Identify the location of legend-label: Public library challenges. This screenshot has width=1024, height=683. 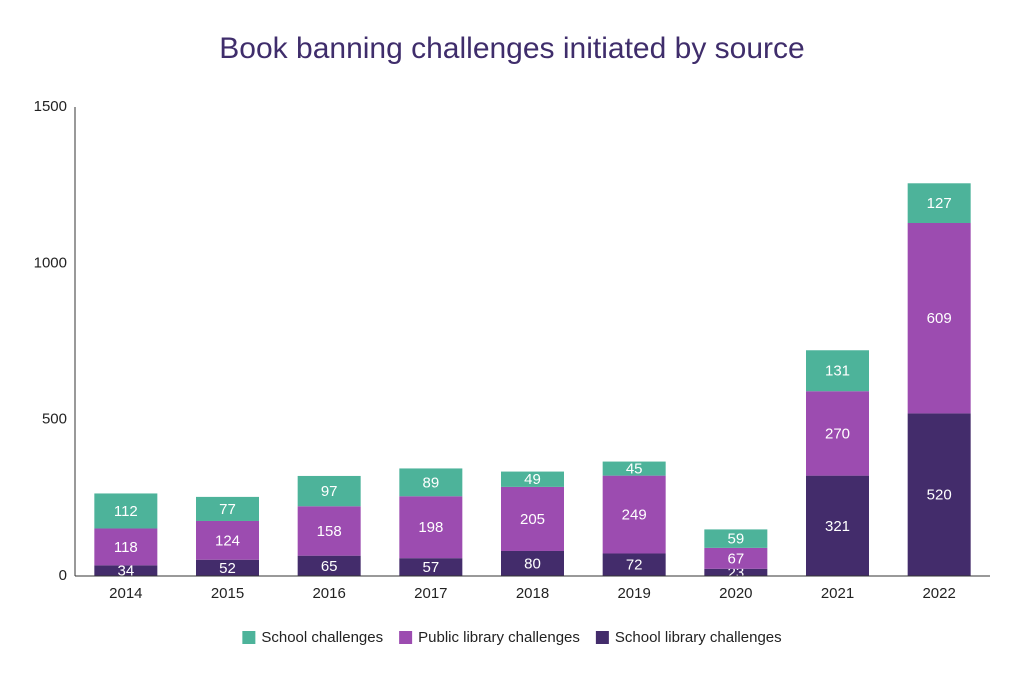
(499, 637).